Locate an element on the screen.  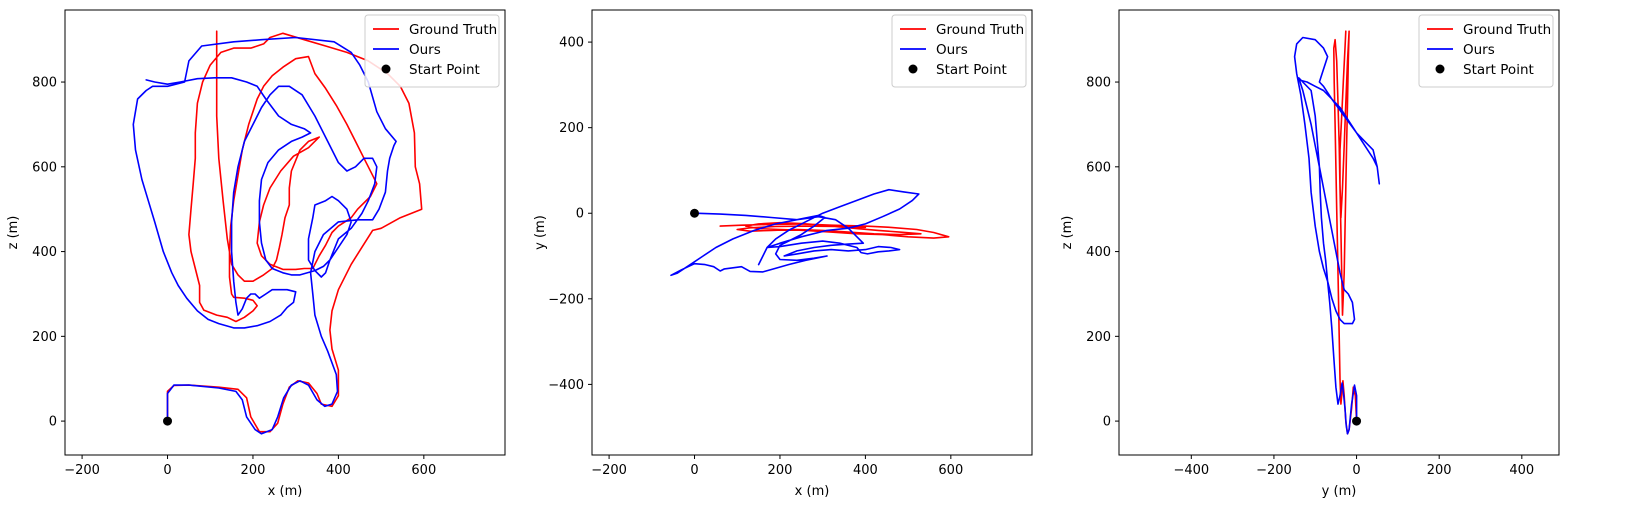
x-tick-label: −400 is located at coordinates (1191, 470).